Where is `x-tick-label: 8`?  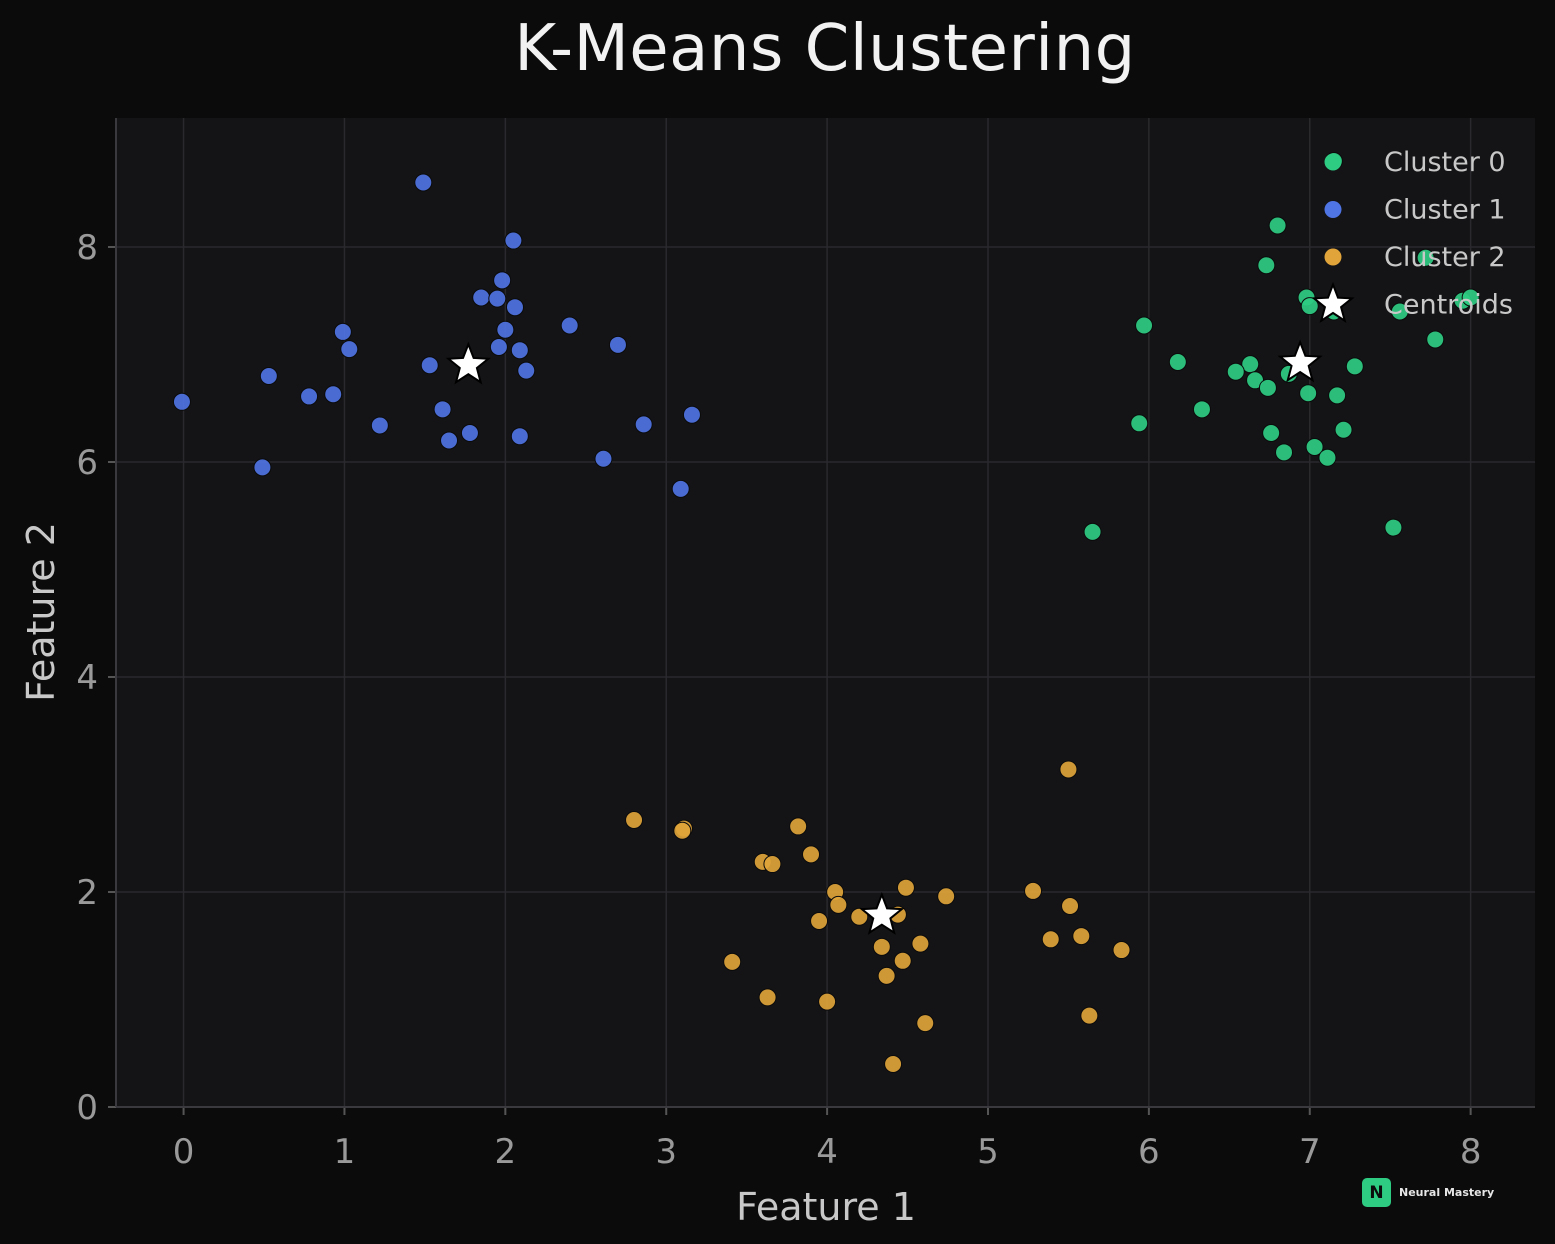
x-tick-label: 8 is located at coordinates (1471, 1152).